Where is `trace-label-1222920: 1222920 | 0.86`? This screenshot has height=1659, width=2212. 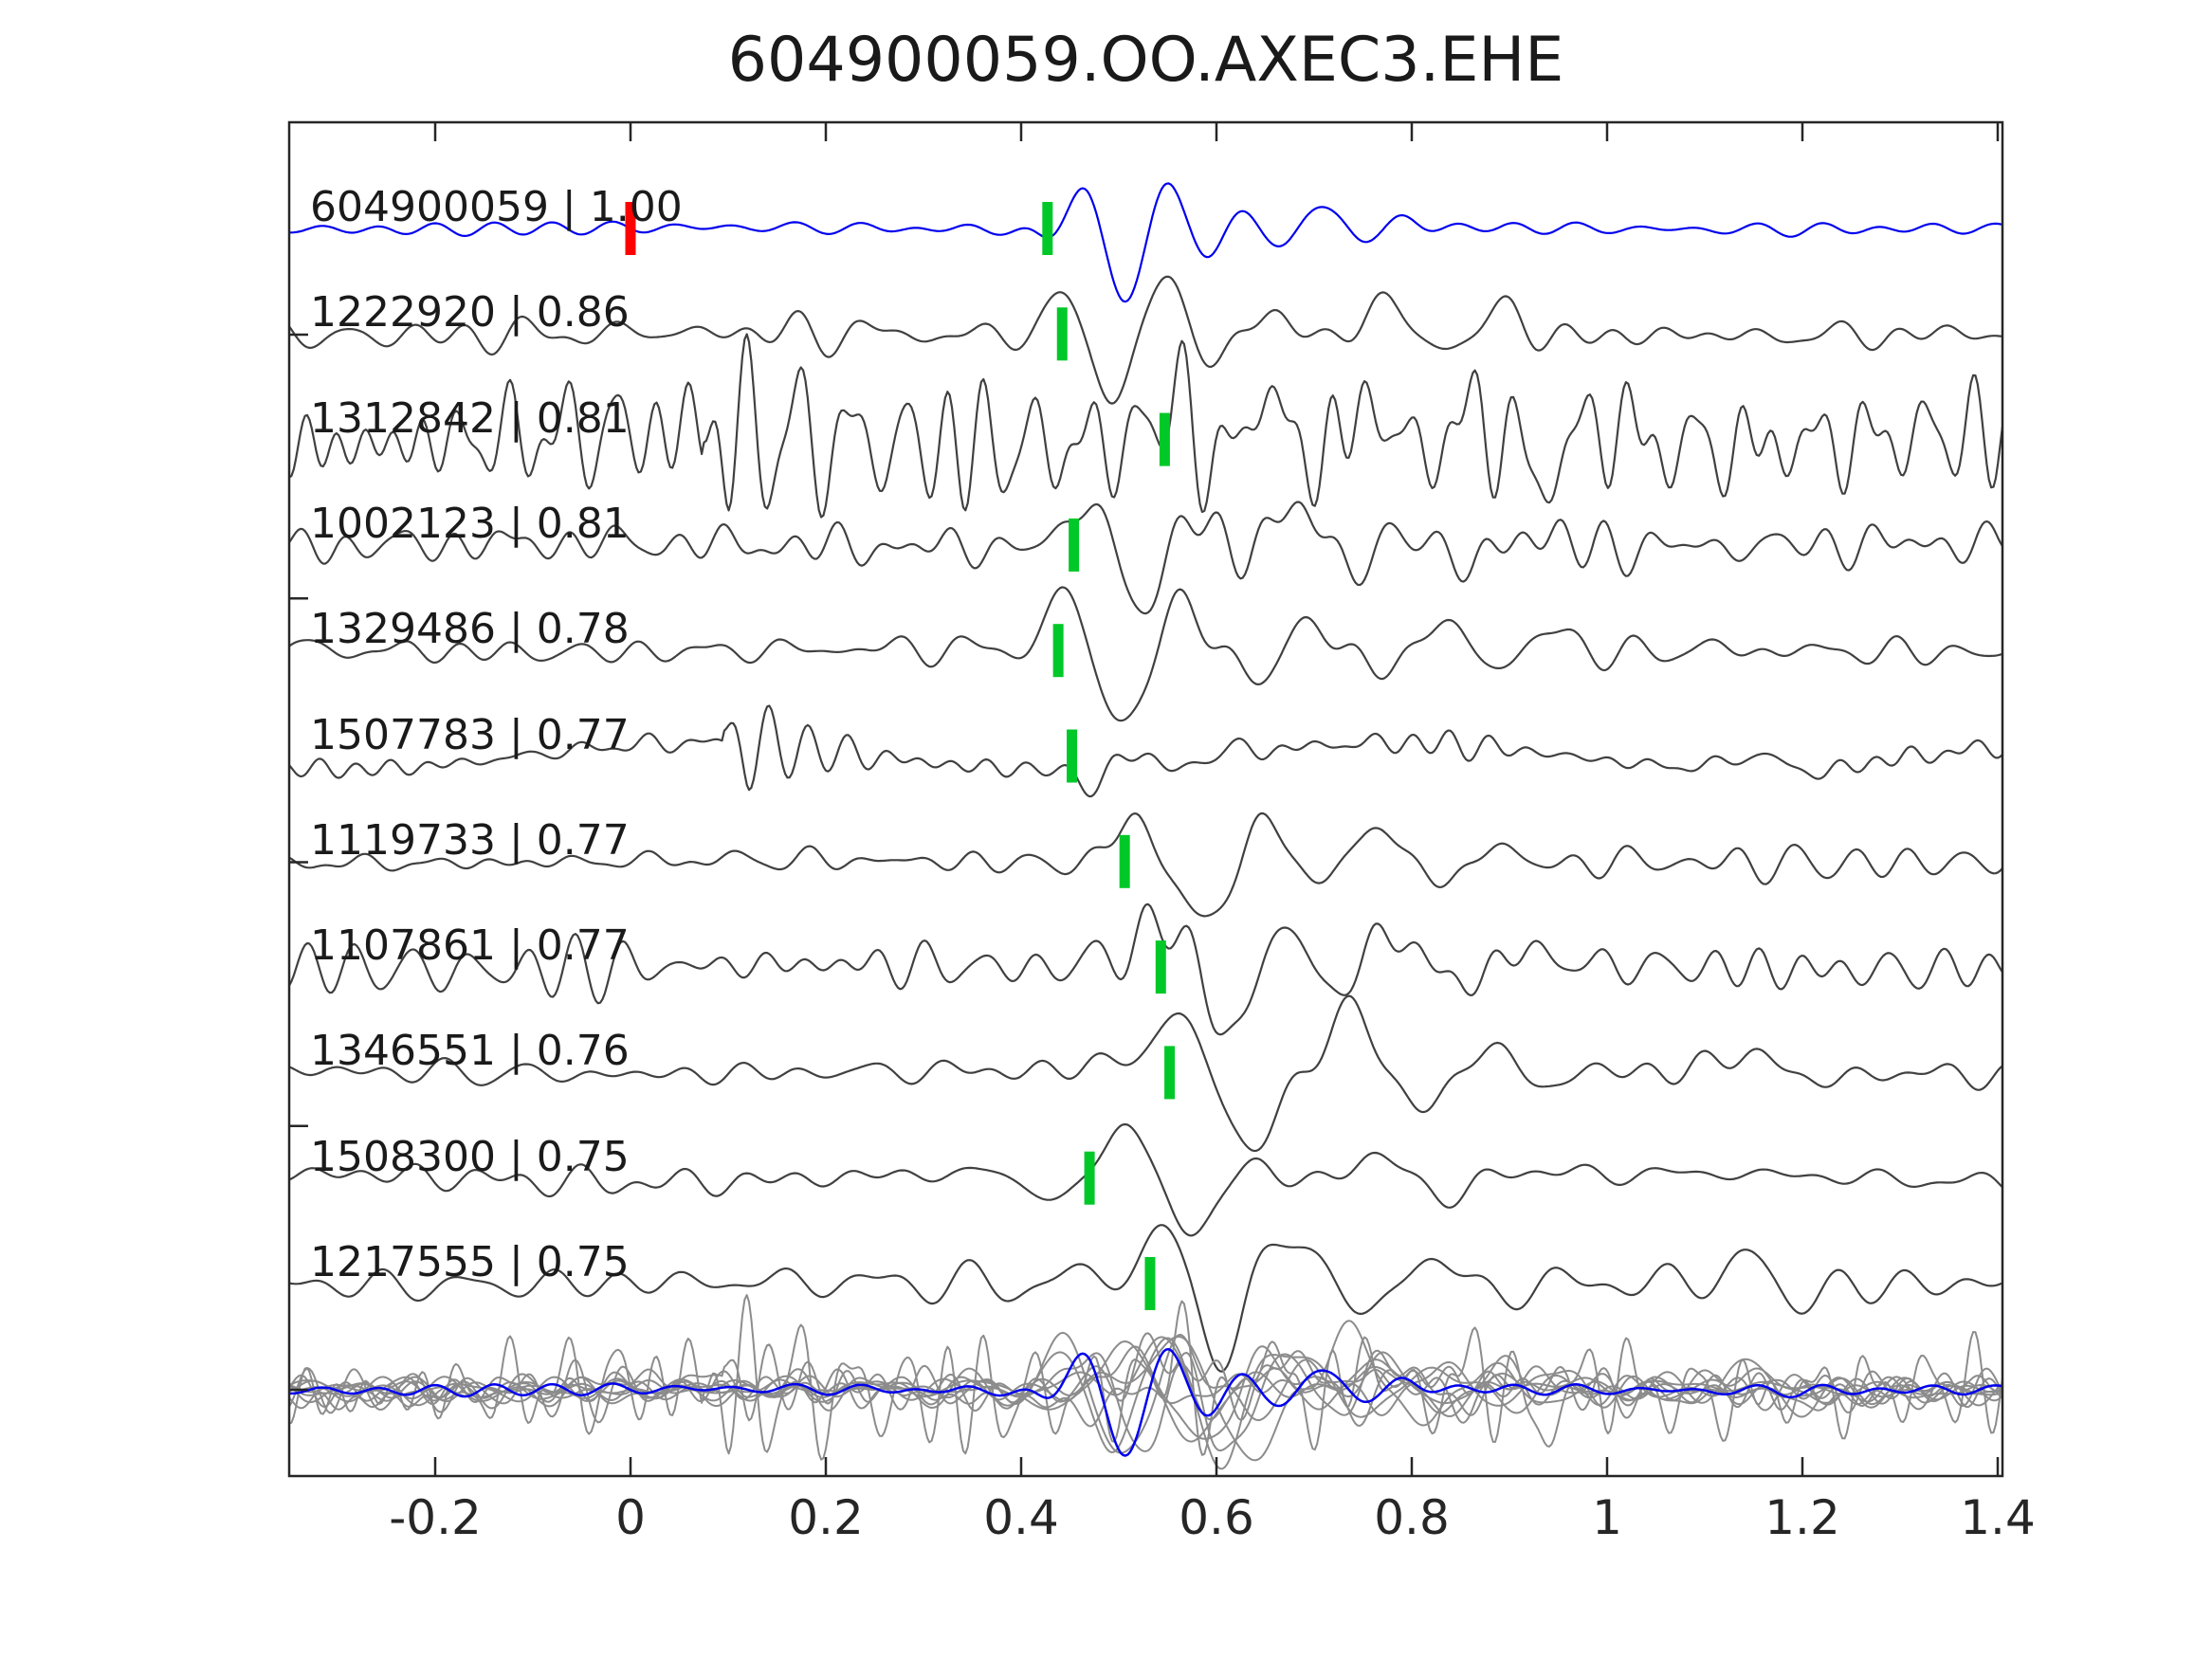
trace-label-1222920: 1222920 | 0.86 is located at coordinates (470, 312).